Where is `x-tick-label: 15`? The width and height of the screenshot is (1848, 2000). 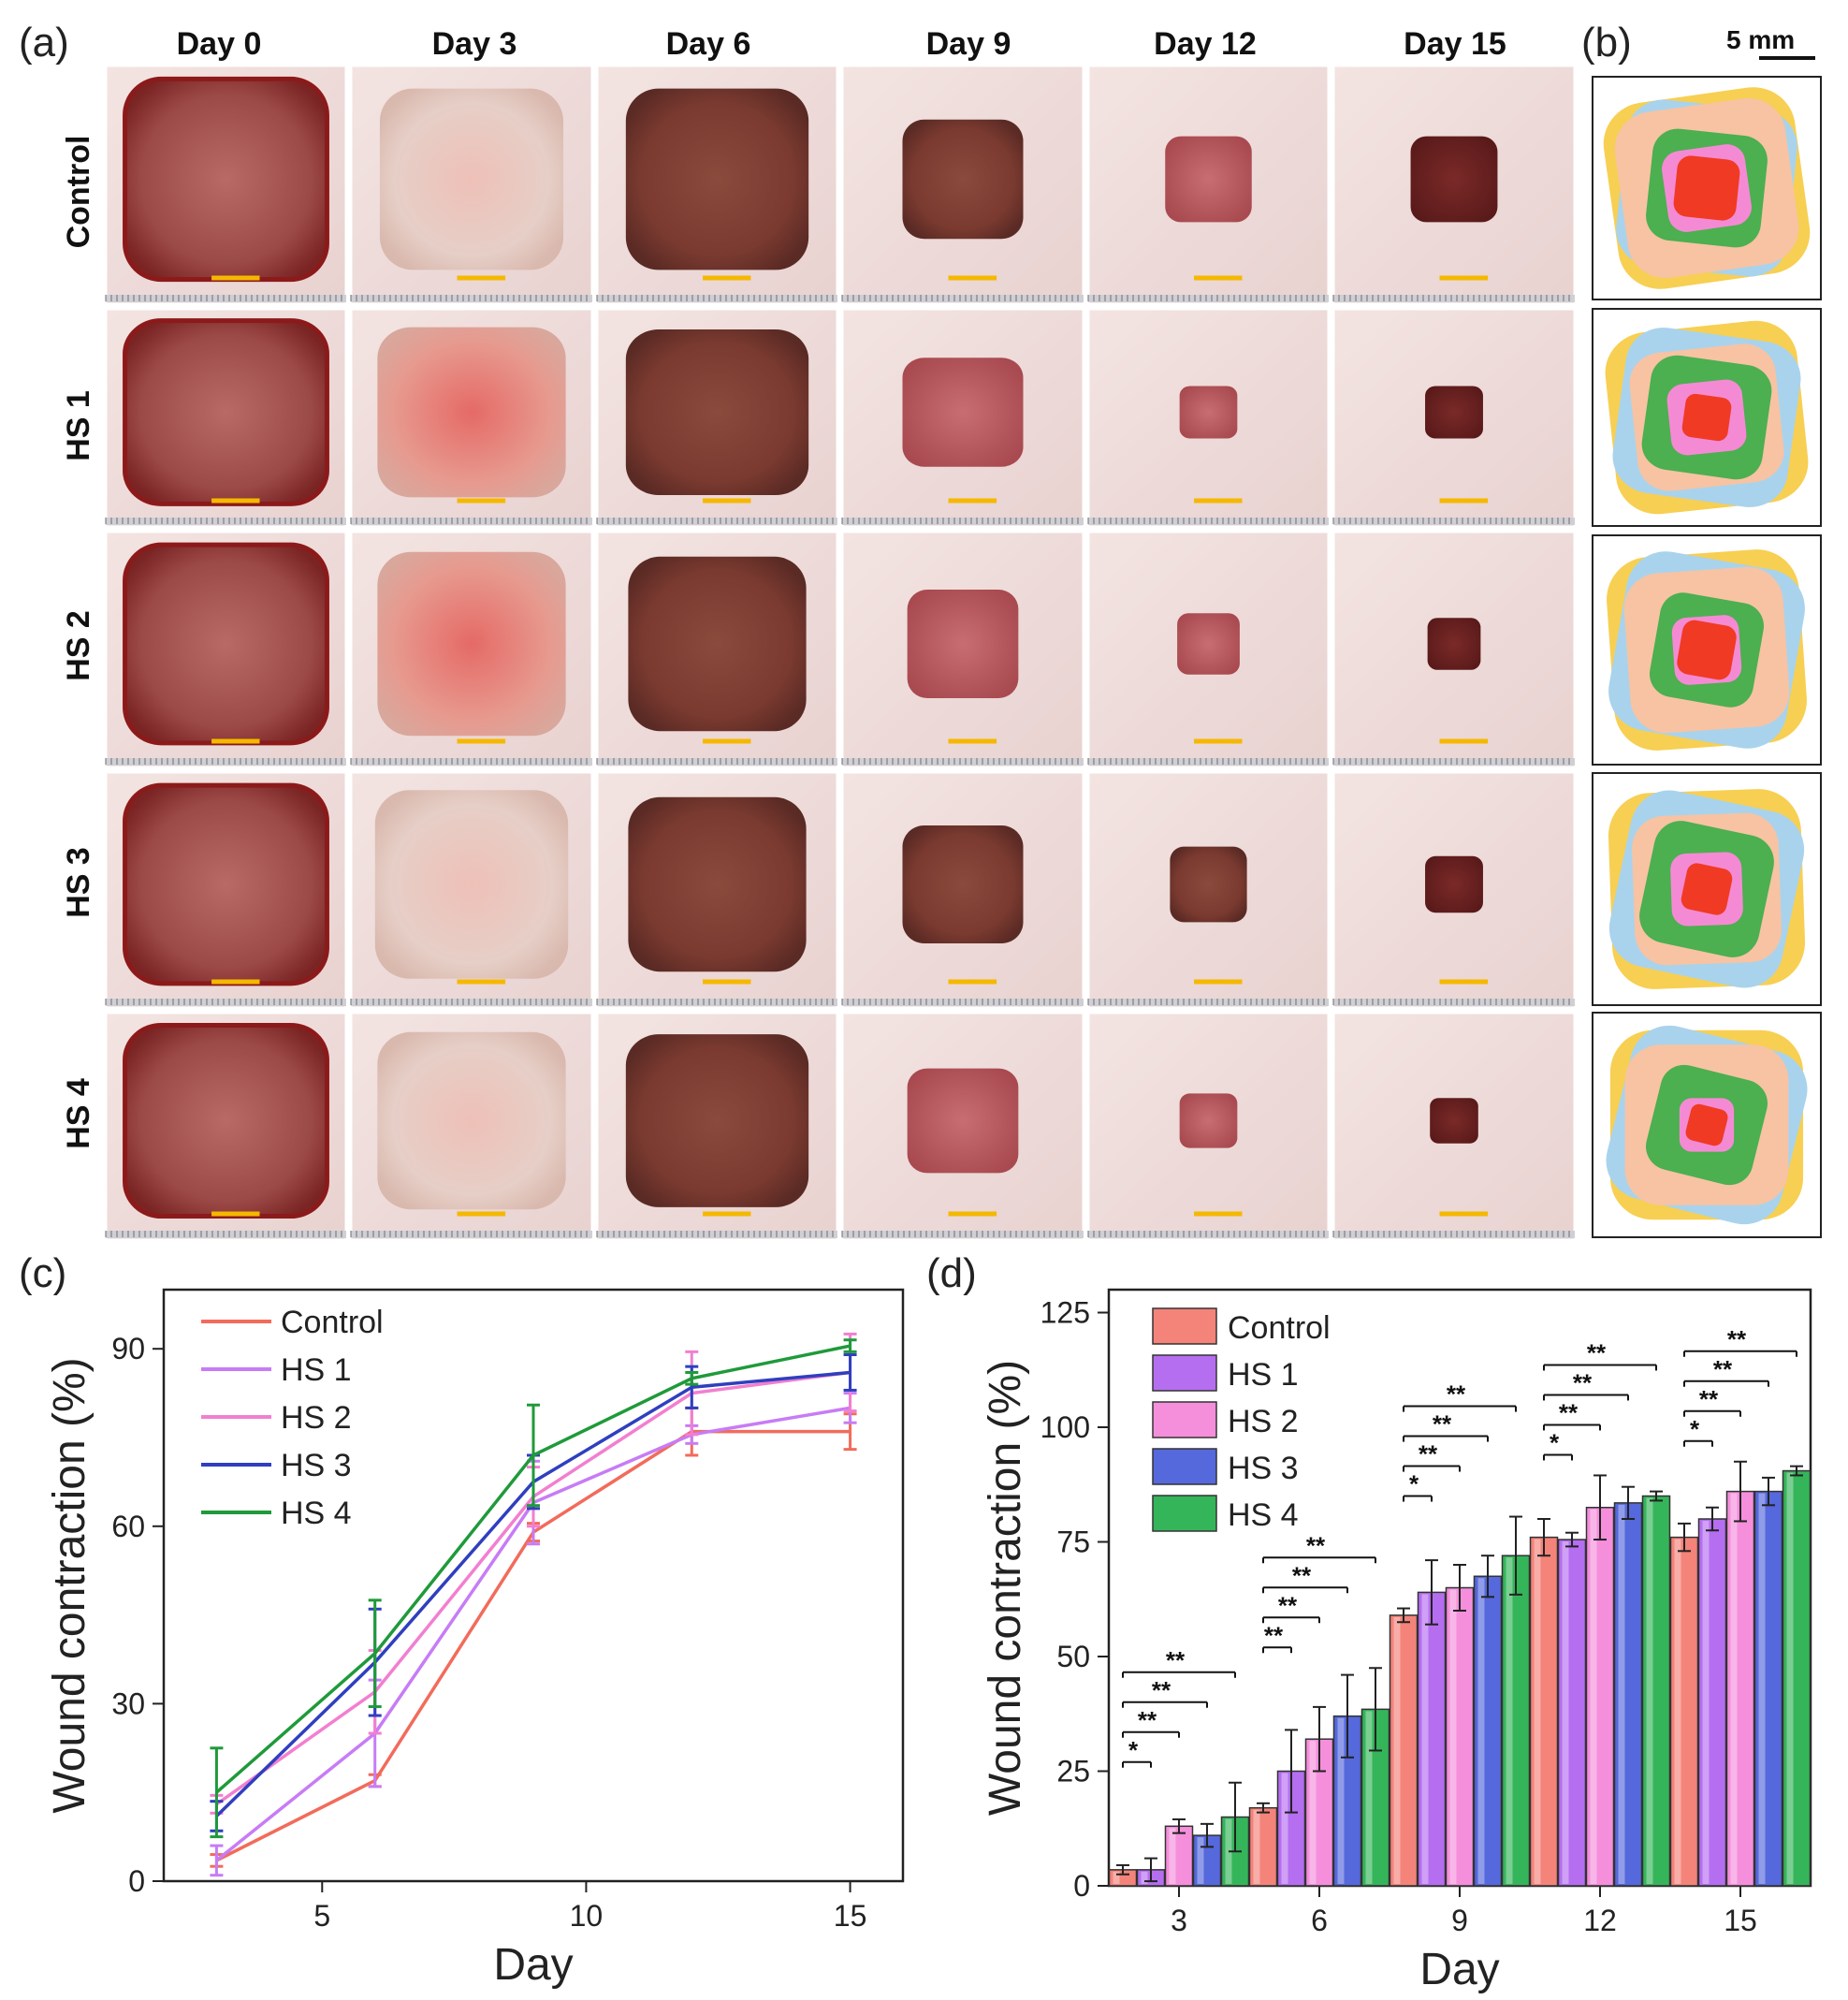
x-tick-label: 15 is located at coordinates (850, 1916).